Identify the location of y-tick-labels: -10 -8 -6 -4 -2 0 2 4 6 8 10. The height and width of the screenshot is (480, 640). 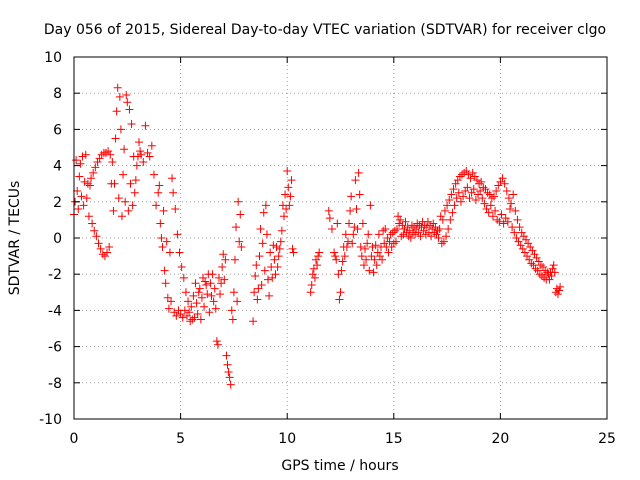
(50, 239).